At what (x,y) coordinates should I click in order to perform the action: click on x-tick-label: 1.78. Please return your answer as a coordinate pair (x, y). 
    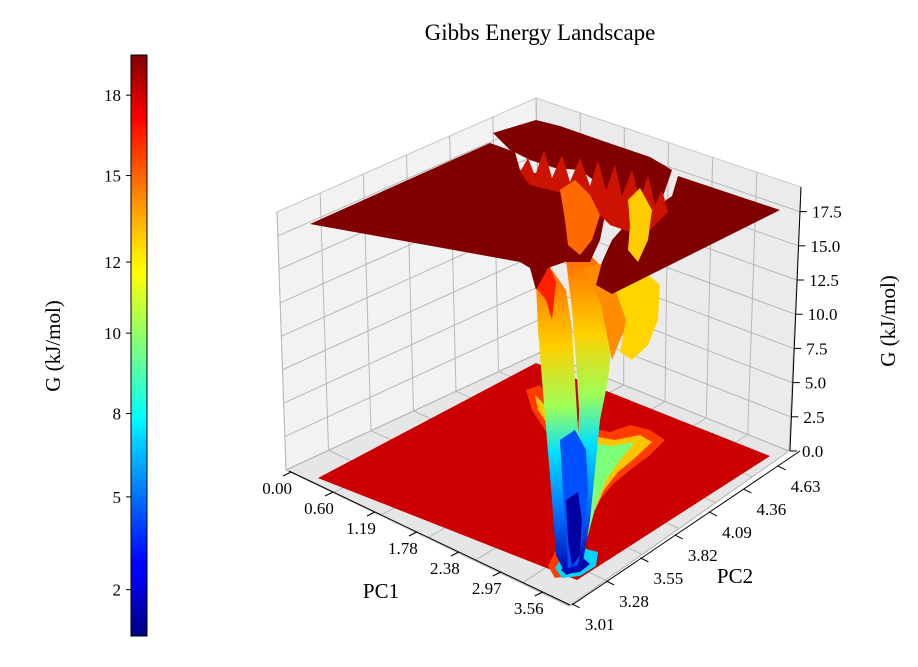
    Looking at the image, I should click on (403, 548).